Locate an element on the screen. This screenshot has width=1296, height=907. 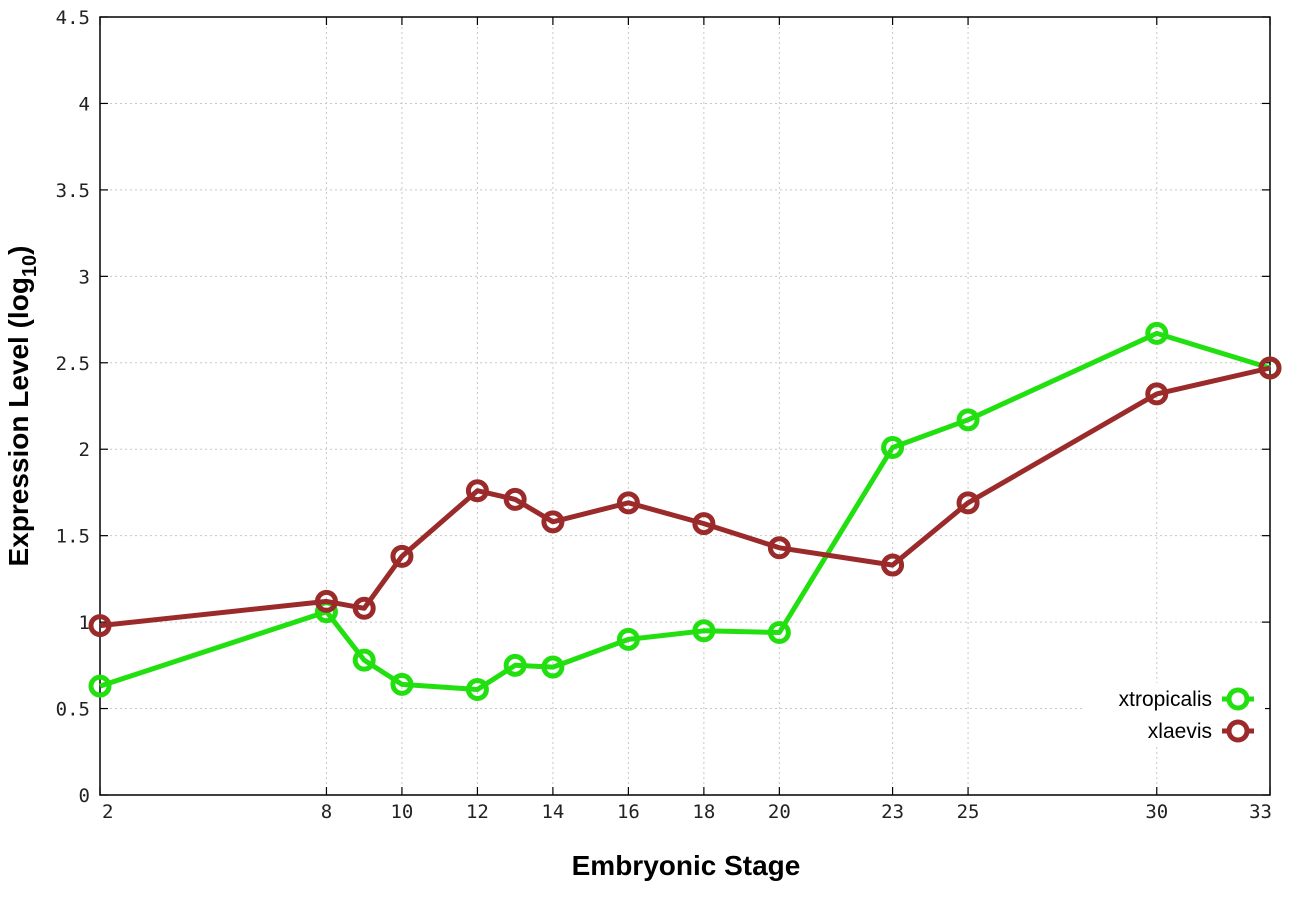
legend-label-xlaevis: xlaevis is located at coordinates (1180, 731).